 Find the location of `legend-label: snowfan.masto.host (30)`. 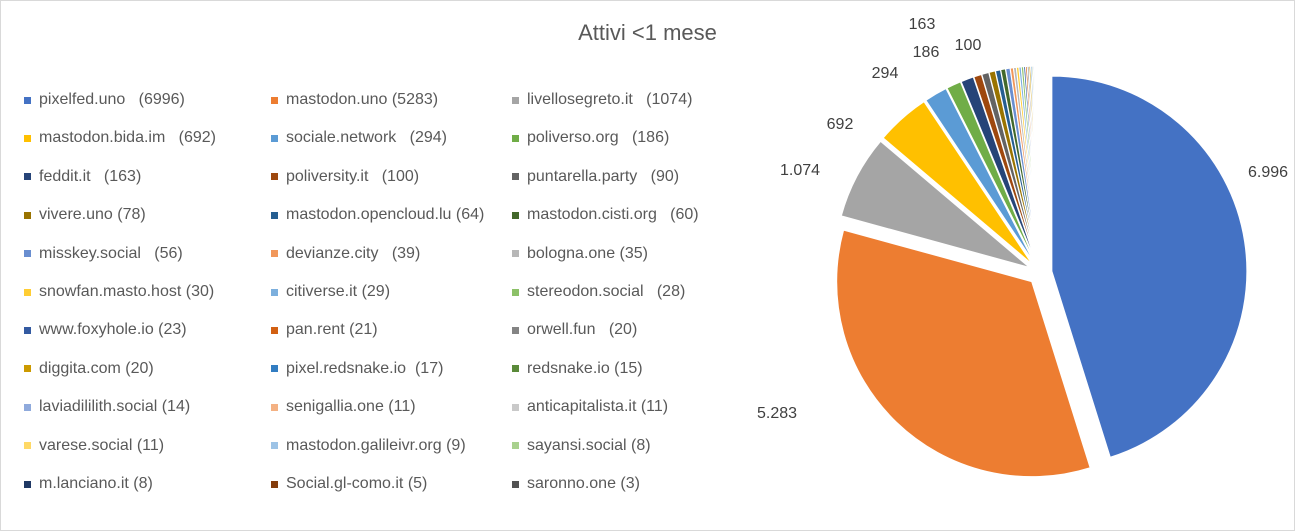

legend-label: snowfan.masto.host (30) is located at coordinates (127, 291).